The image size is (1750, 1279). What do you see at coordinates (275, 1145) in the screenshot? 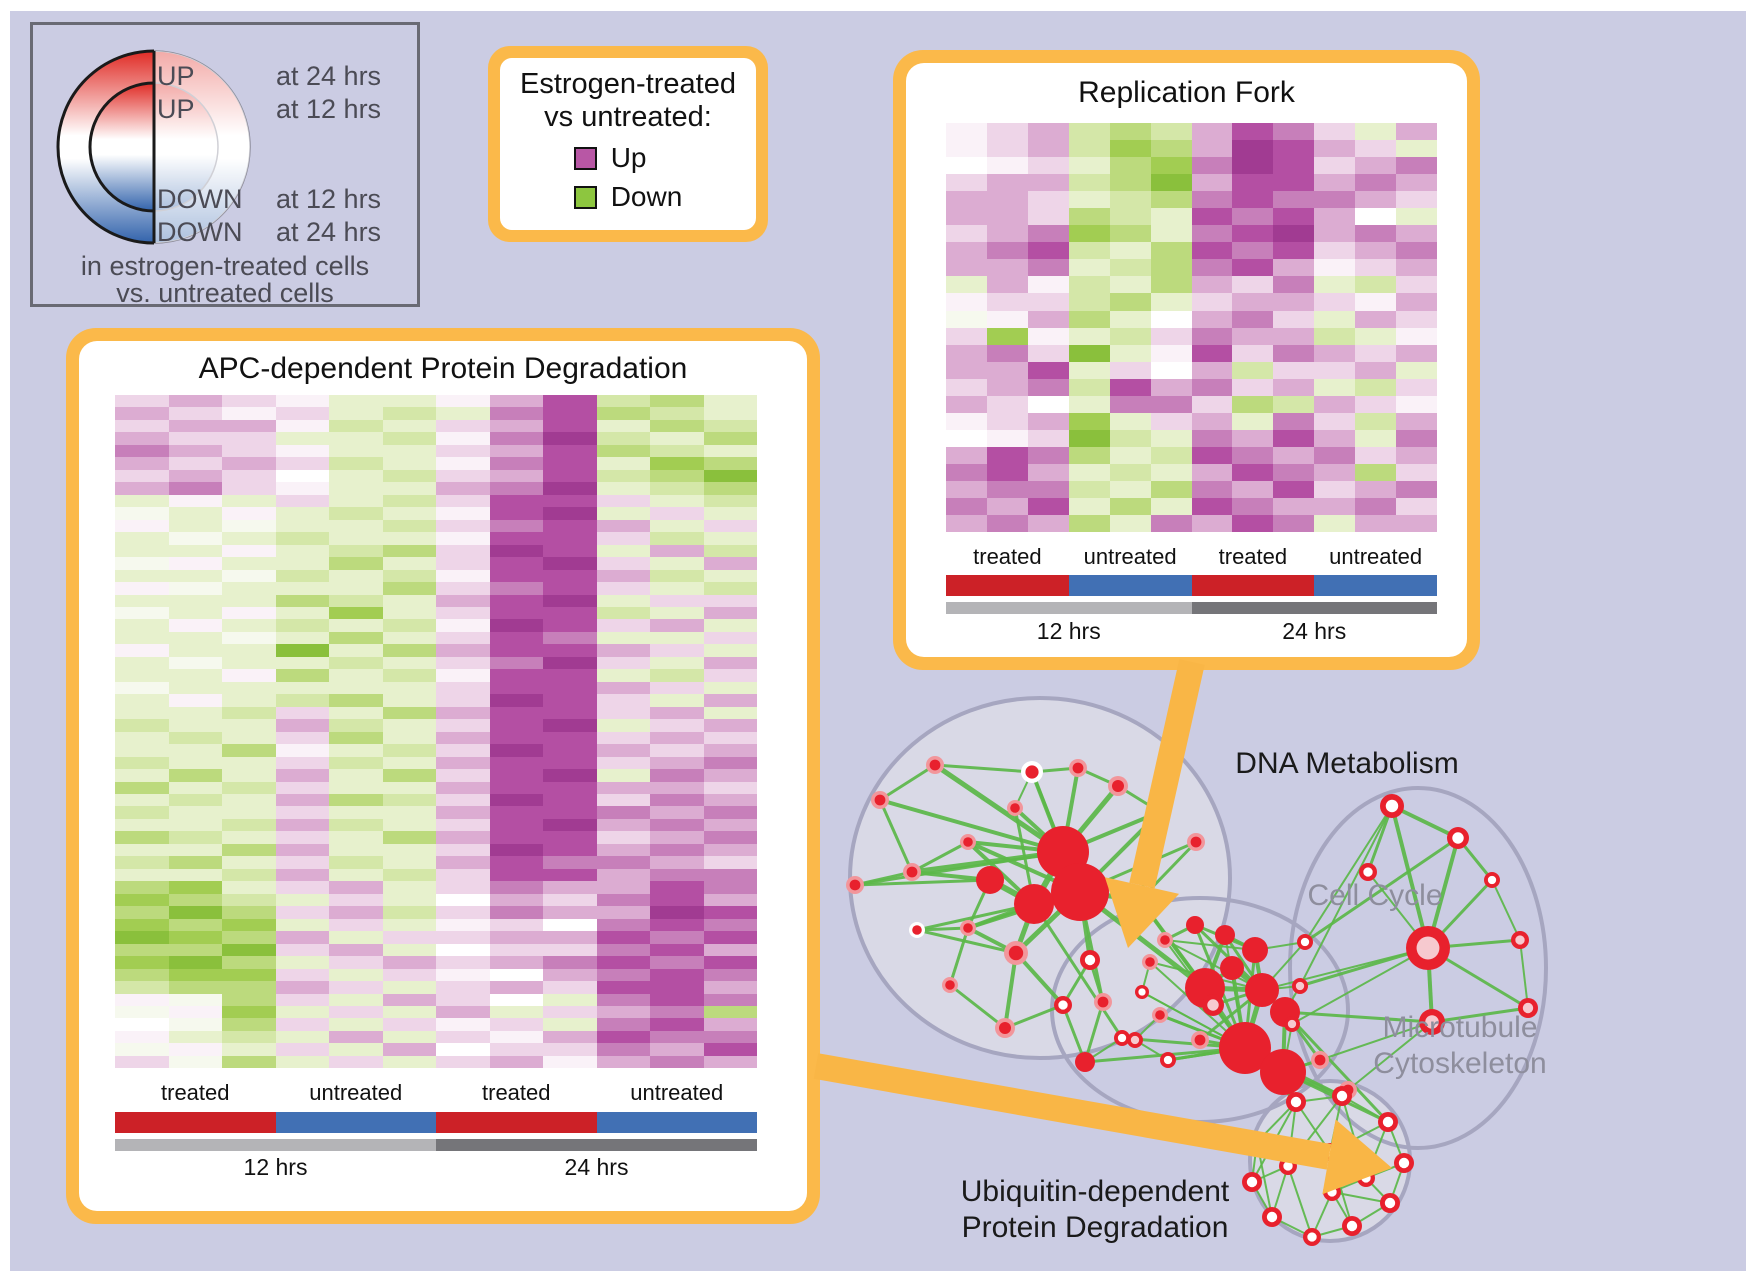
I see `apc-bar-12hrs` at bounding box center [275, 1145].